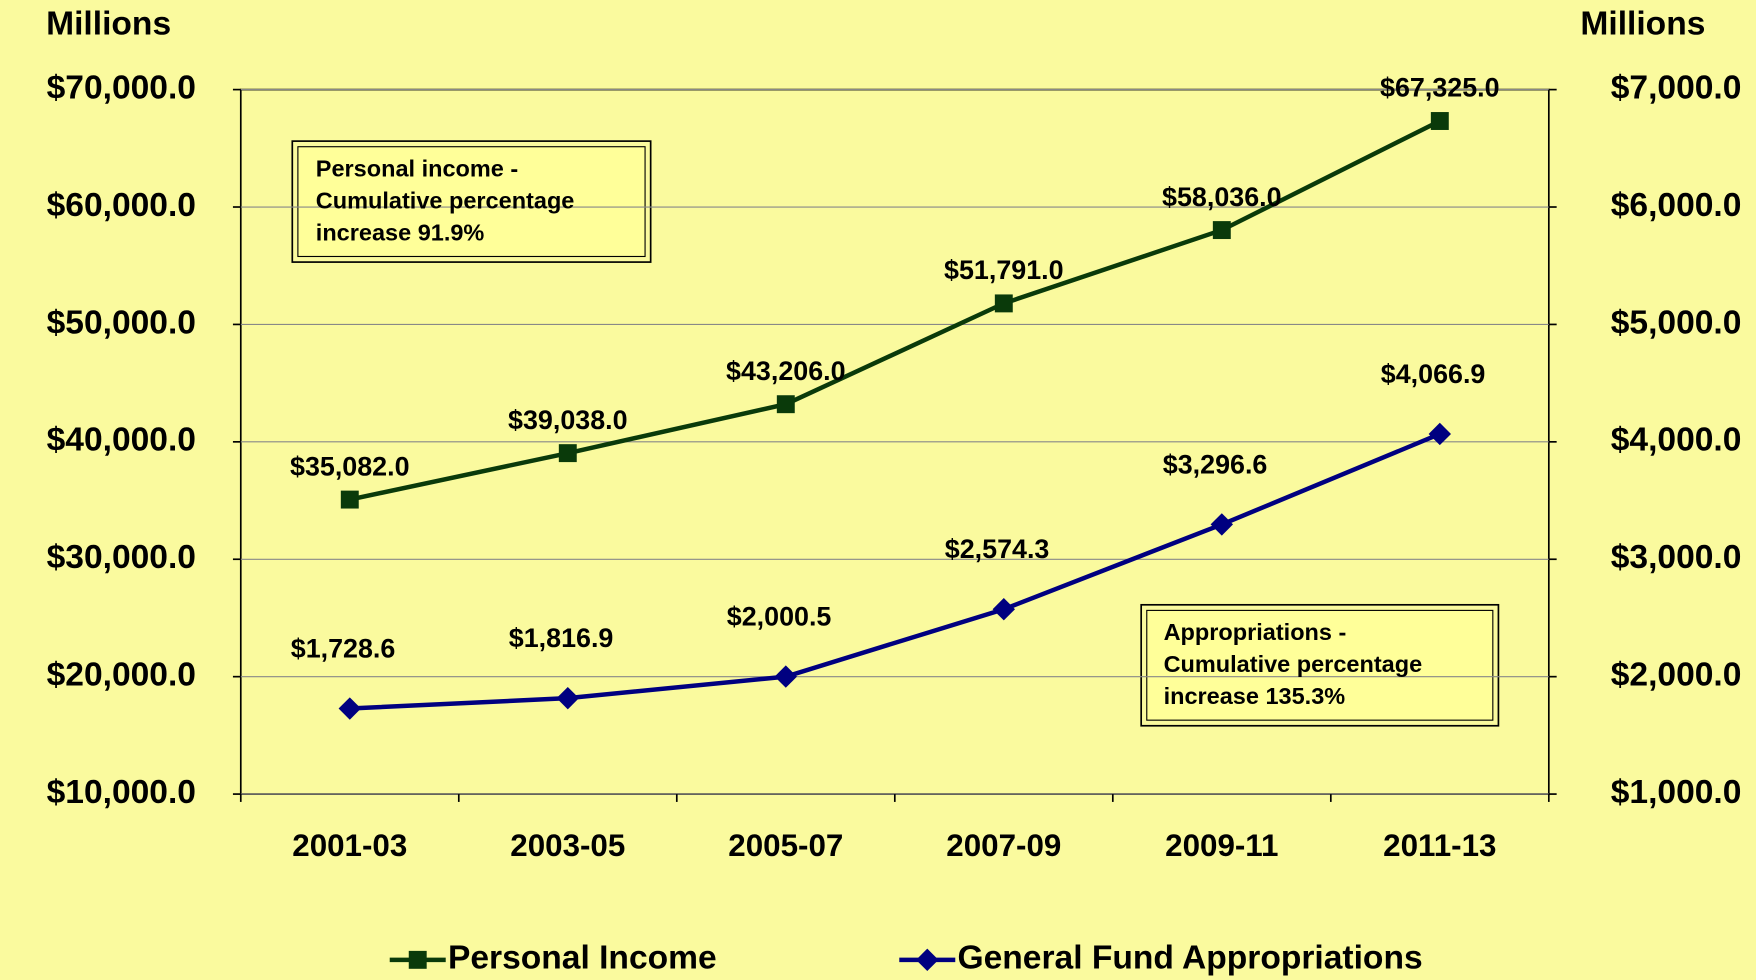  Describe the element at coordinates (1003, 845) in the screenshot. I see `x-tick-label: 2007-09` at that location.